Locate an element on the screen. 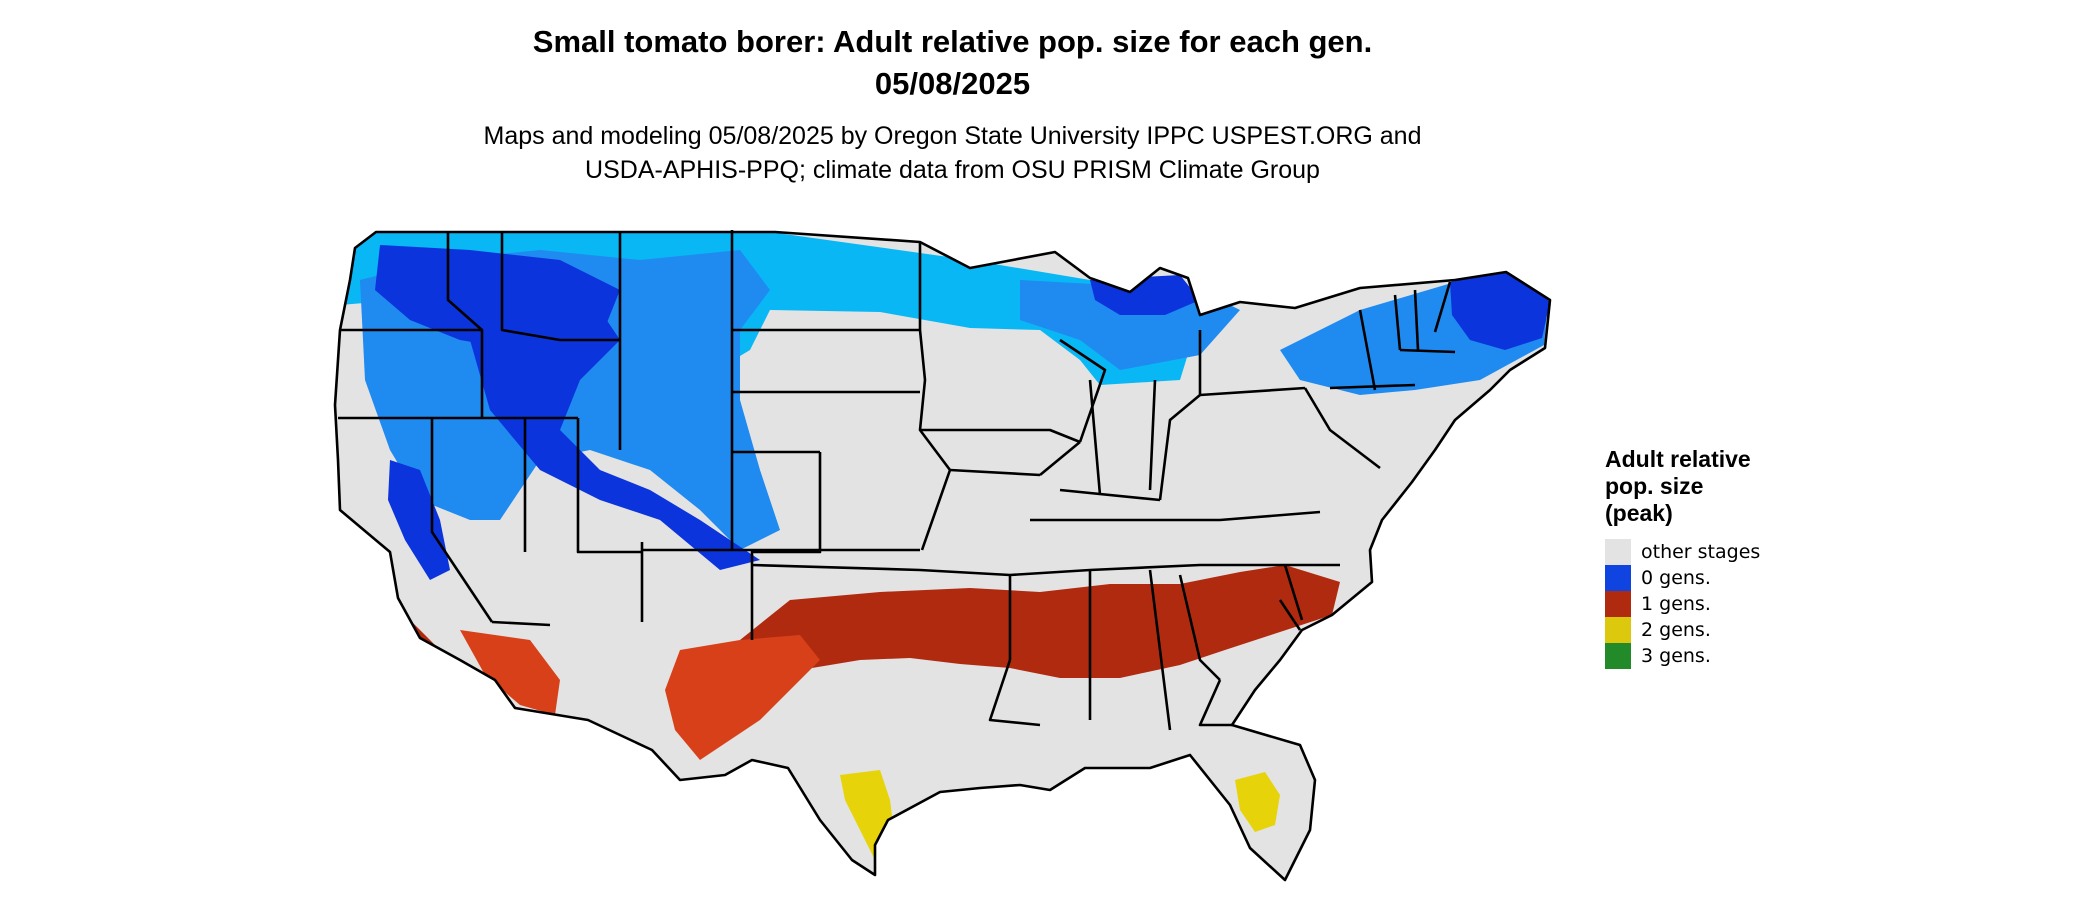 This screenshot has height=900, width=2100. legend-item-3-gens: 3 gens. is located at coordinates (1705, 656).